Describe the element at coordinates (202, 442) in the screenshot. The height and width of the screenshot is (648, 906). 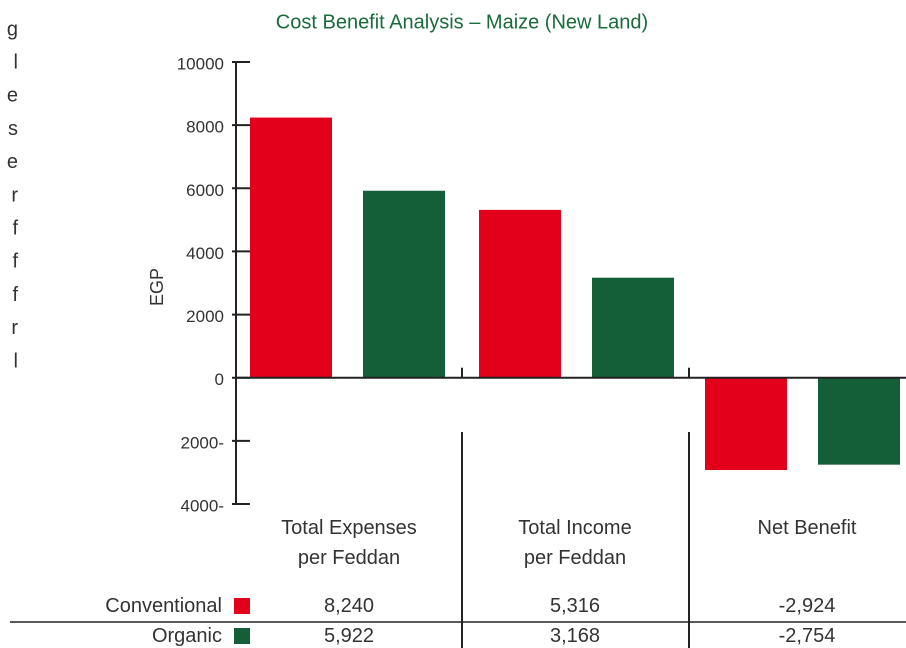
I see `y-tick-label: 2000-` at that location.